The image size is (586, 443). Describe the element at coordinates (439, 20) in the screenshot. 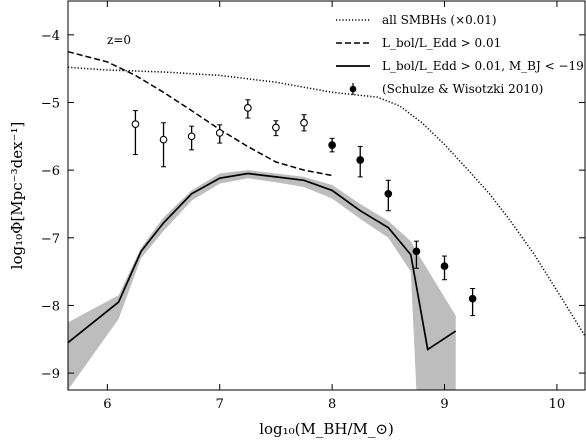

I see `legend-label-0: all SMBHs (×0.01)` at that location.